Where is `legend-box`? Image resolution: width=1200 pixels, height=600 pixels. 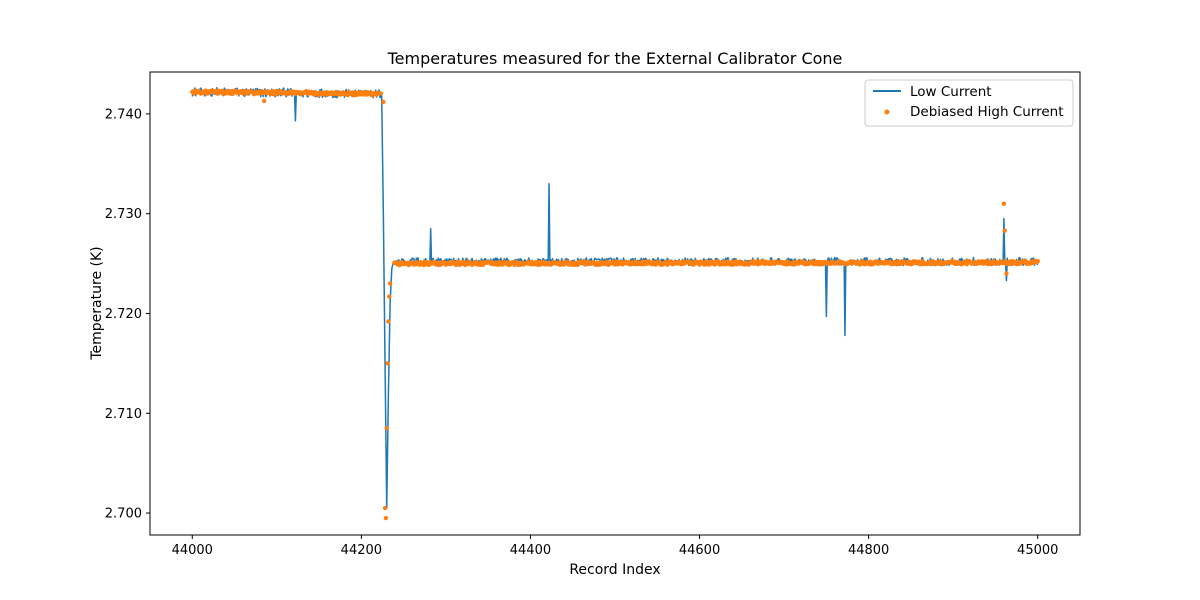 legend-box is located at coordinates (969, 103).